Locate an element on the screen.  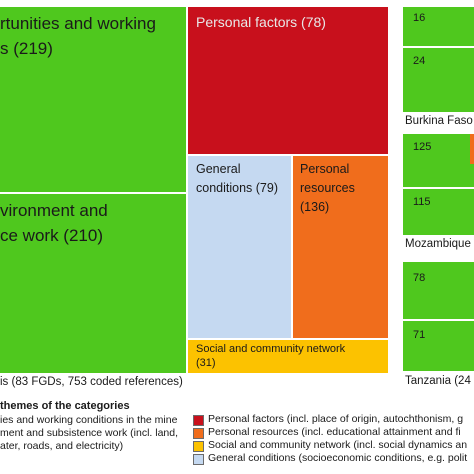
tile-label-personal-resources: Personal resources (136) is located at coordinates (327, 188).